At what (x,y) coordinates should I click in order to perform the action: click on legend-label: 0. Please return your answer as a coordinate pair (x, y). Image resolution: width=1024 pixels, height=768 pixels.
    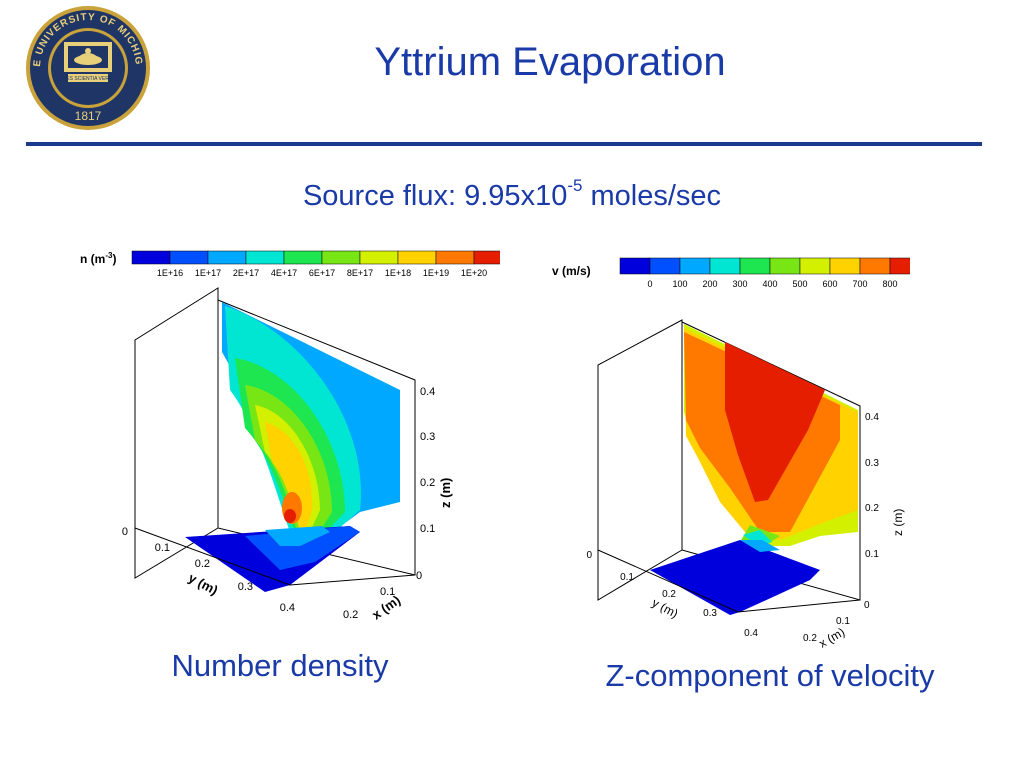
    Looking at the image, I should click on (649, 284).